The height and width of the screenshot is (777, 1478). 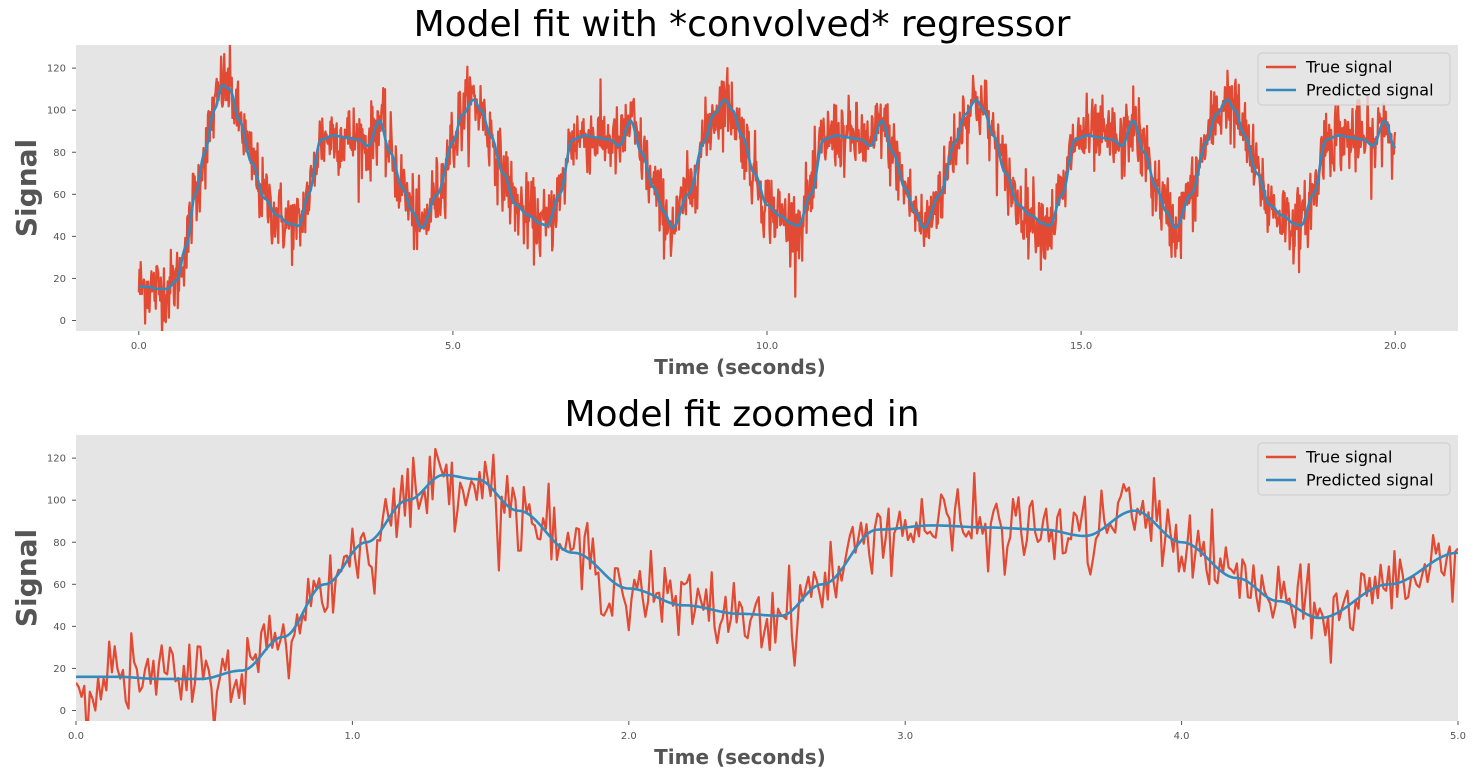 I want to click on x-tick-label: 3.0, so click(x=905, y=736).